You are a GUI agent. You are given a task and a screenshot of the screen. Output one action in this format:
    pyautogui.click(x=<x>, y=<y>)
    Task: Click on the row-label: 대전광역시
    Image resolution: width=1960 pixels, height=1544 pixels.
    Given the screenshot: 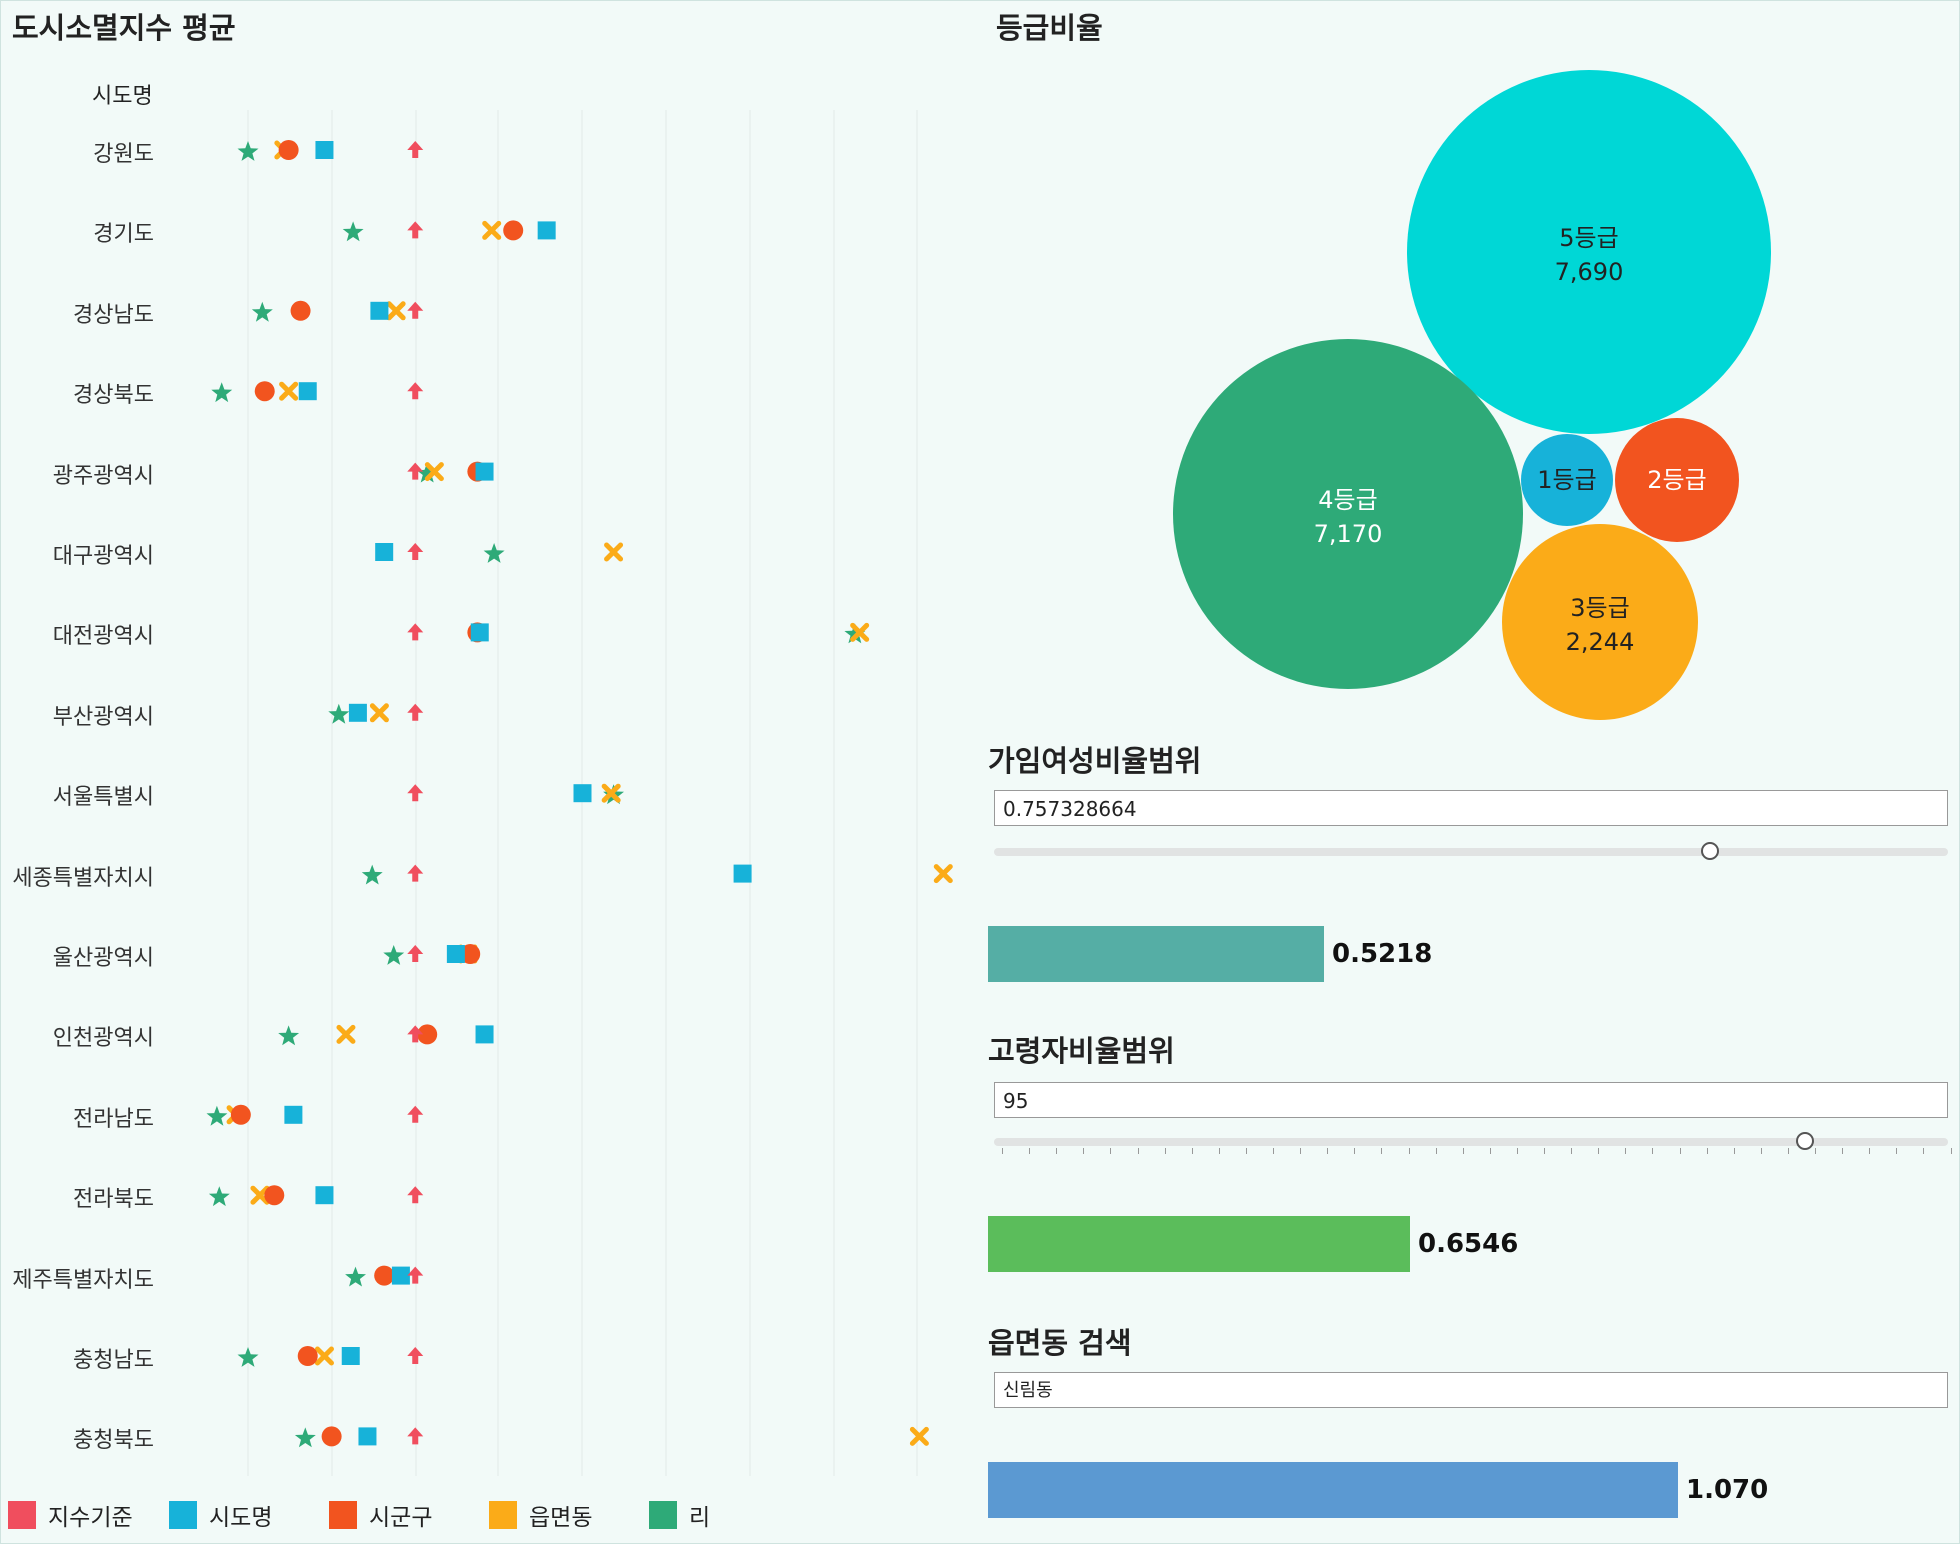 What is the action you would take?
    pyautogui.click(x=103, y=637)
    